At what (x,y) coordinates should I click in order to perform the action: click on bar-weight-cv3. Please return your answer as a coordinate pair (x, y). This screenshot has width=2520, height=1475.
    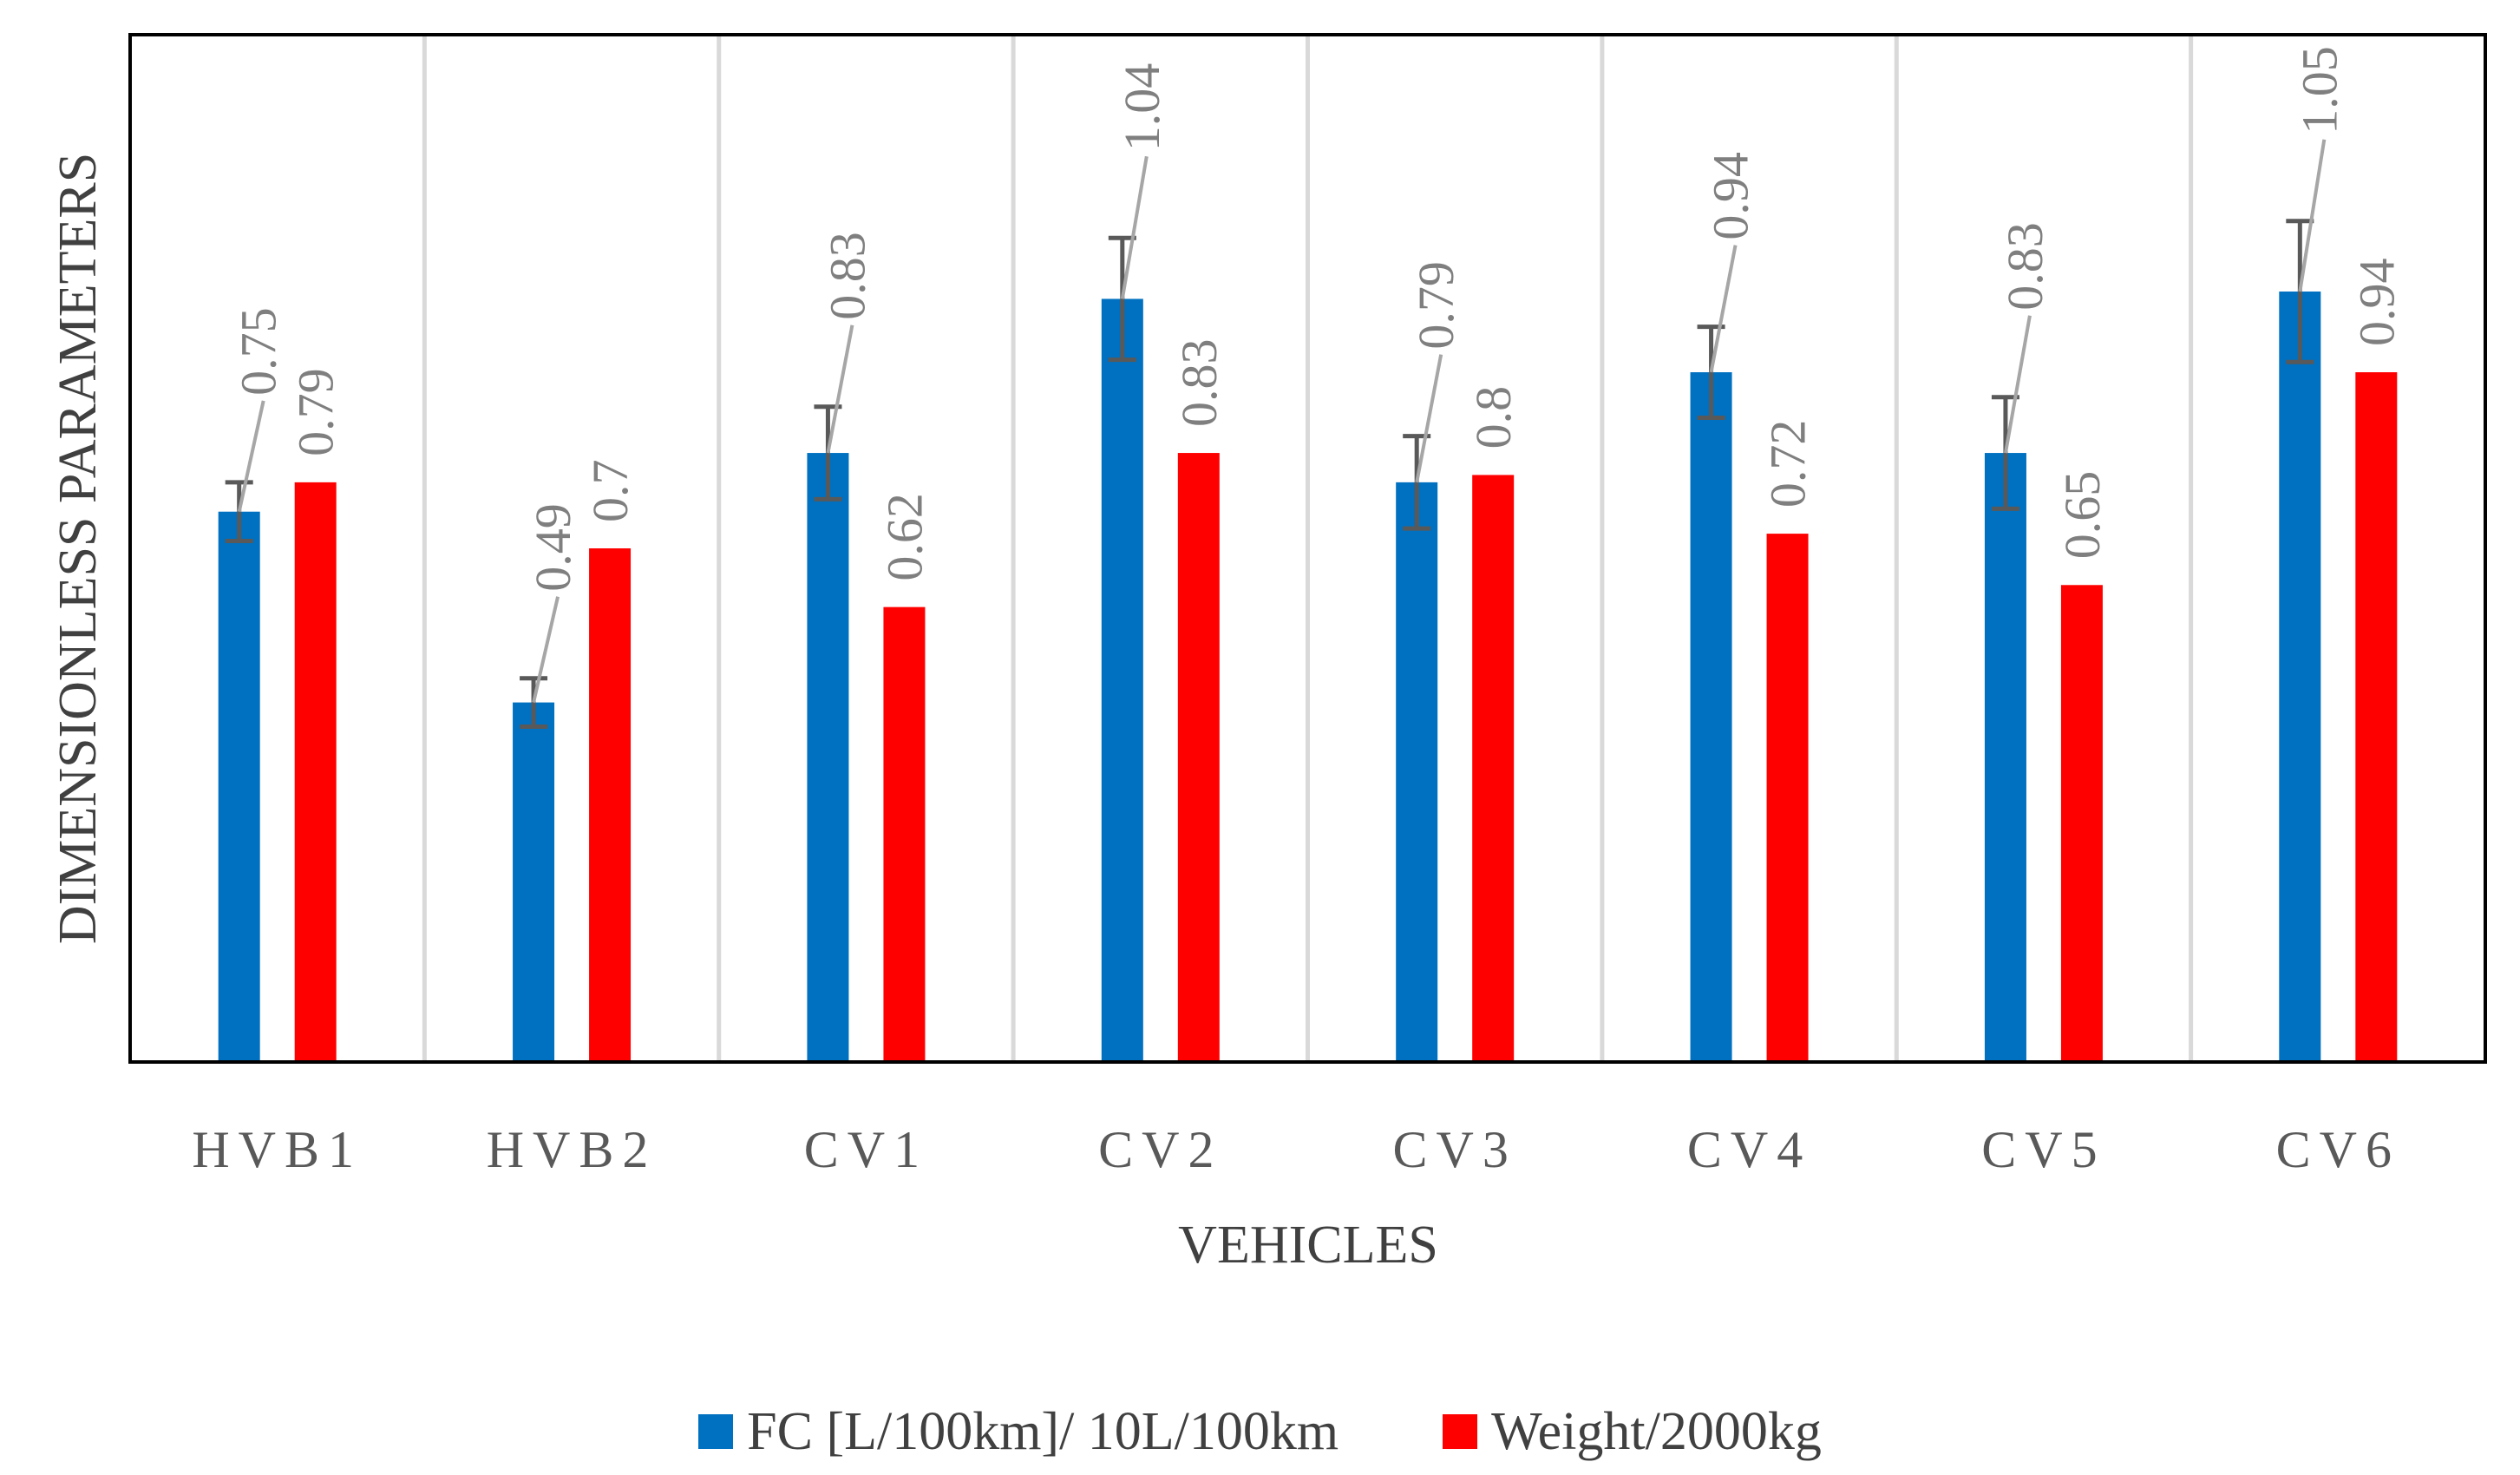
    Looking at the image, I should click on (1493, 768).